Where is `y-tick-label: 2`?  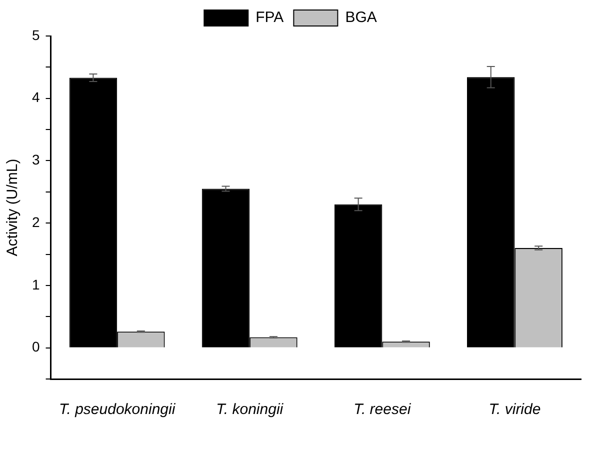 y-tick-label: 2 is located at coordinates (36, 222).